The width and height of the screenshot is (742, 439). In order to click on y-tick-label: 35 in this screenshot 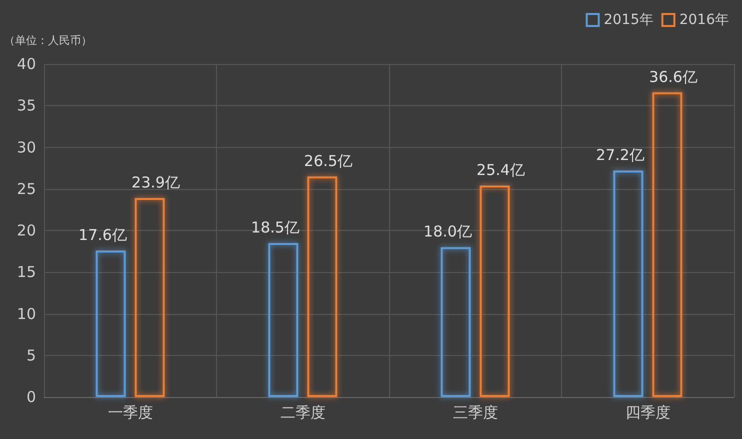, I will do `click(26, 105)`.